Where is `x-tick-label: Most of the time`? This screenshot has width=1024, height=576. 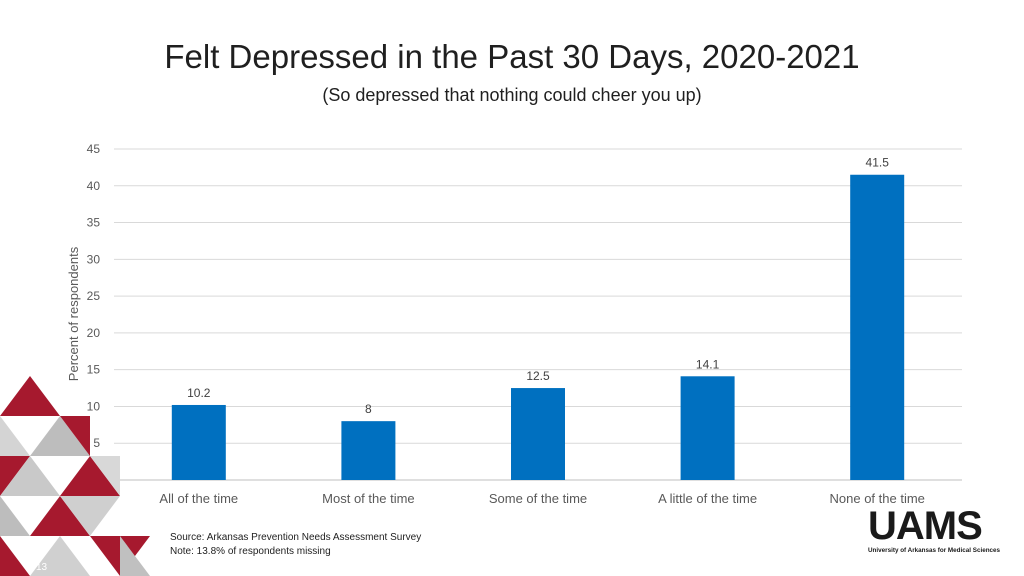
x-tick-label: Most of the time is located at coordinates (368, 498).